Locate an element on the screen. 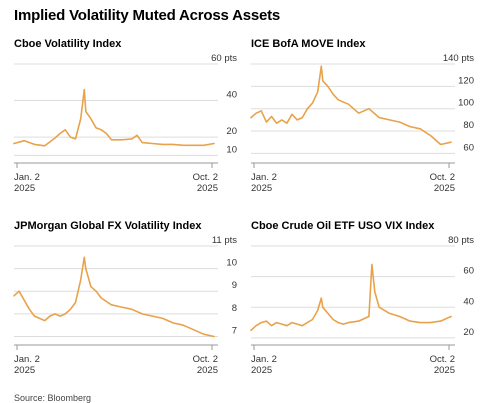  y-tick-label: 8 is located at coordinates (234, 308).